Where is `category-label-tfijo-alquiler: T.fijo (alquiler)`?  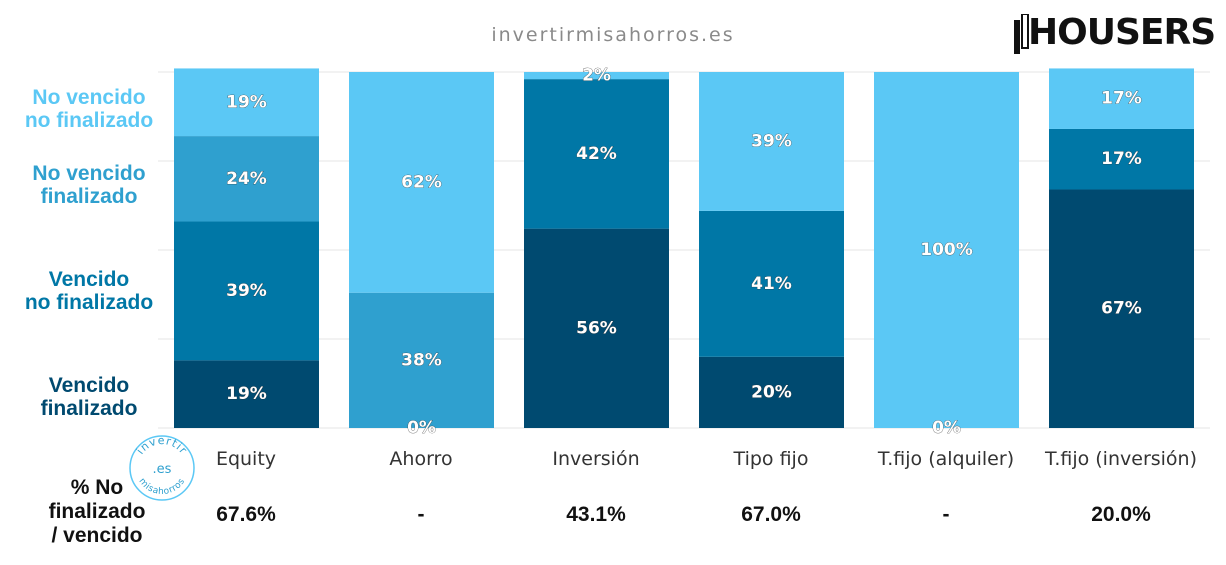
category-label-tfijo-alquiler: T.fijo (alquiler) is located at coordinates (946, 459).